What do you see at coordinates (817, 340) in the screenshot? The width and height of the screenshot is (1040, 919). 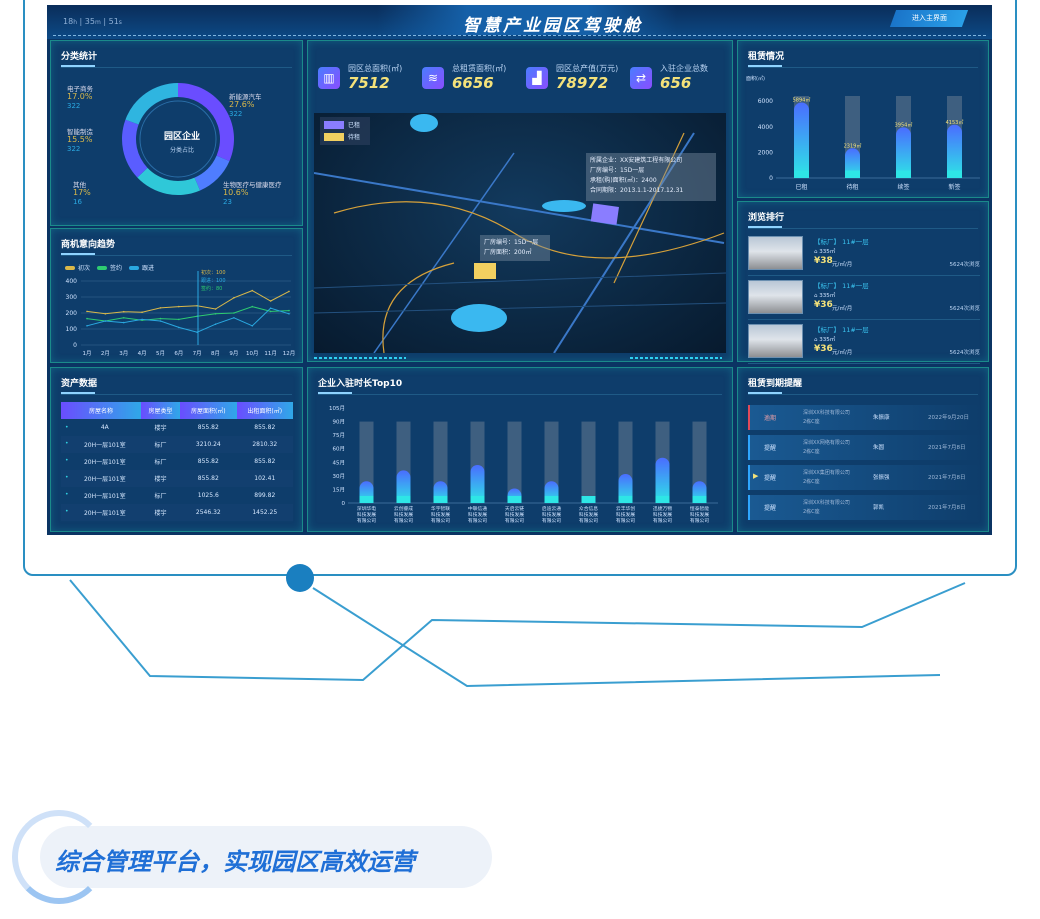 I see `home-icon: ⌂` at bounding box center [817, 340].